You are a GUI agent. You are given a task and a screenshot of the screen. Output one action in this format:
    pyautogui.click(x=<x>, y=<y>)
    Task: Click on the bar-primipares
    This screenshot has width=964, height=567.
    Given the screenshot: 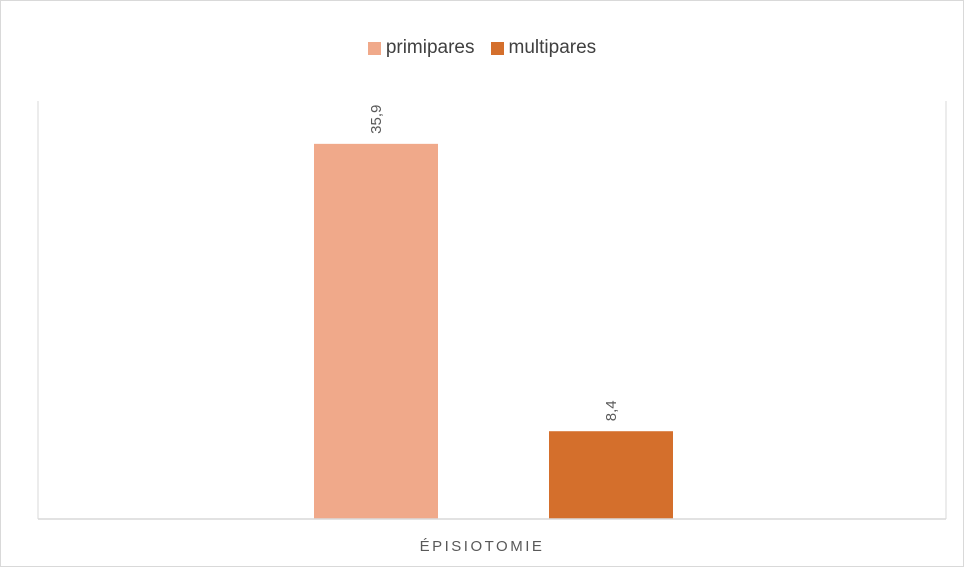 What is the action you would take?
    pyautogui.click(x=376, y=331)
    